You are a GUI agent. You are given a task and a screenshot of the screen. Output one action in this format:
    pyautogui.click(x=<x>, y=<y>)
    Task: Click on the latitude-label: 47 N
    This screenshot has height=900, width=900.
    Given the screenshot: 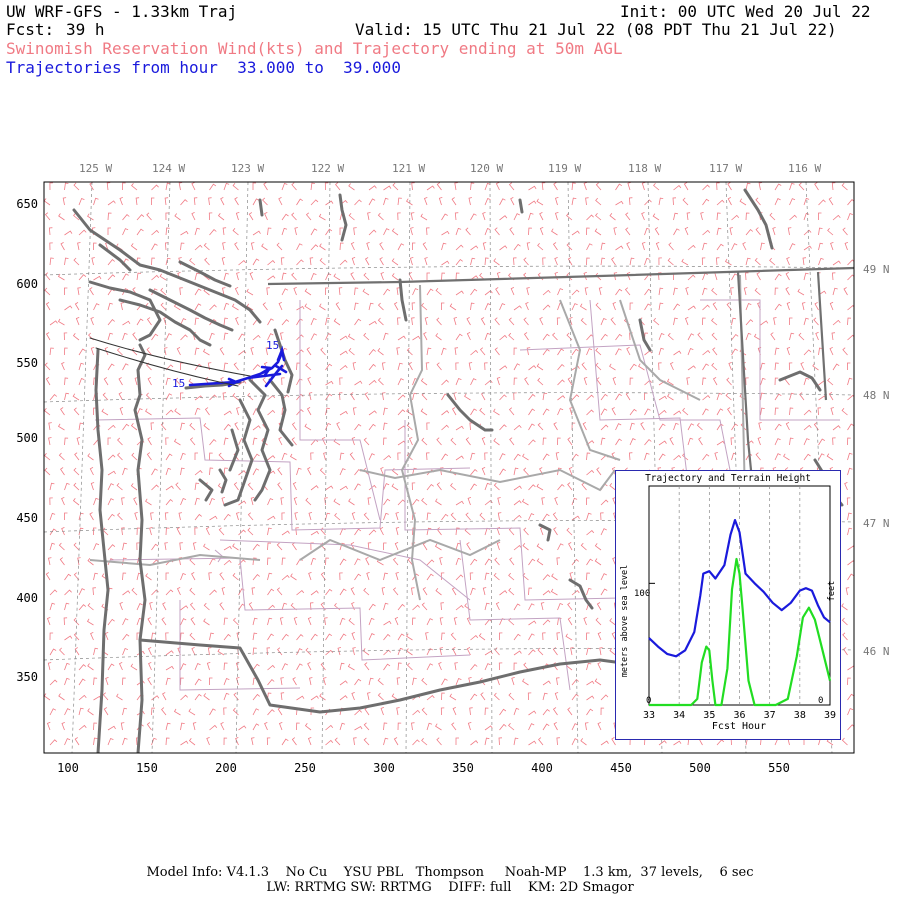 What is the action you would take?
    pyautogui.click(x=876, y=523)
    